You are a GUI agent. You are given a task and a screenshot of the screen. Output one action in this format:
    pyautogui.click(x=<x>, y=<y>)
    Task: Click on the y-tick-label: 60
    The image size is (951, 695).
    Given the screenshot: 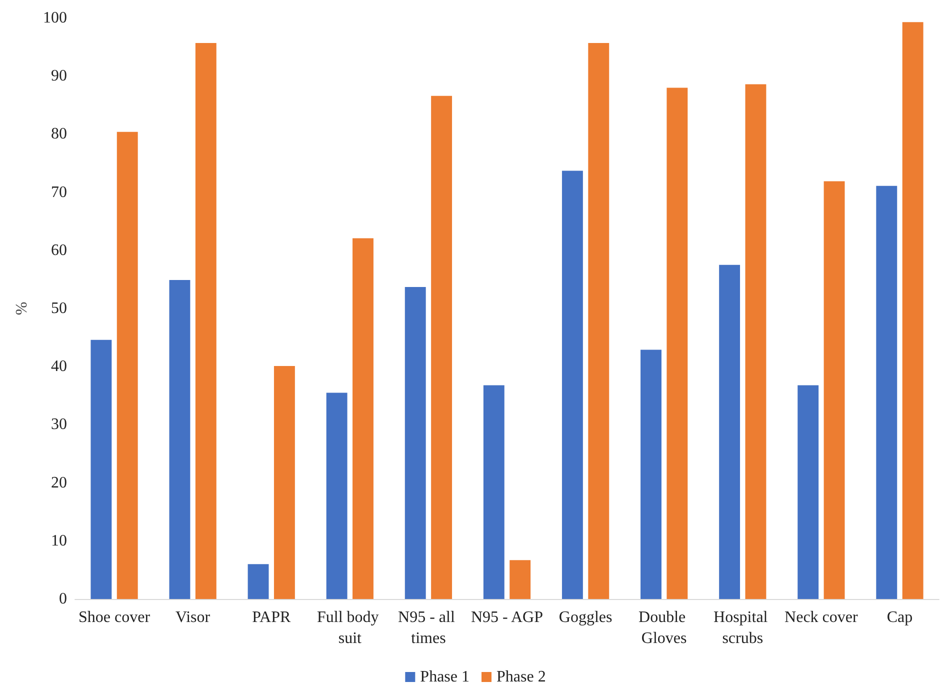 What is the action you would take?
    pyautogui.click(x=59, y=250)
    